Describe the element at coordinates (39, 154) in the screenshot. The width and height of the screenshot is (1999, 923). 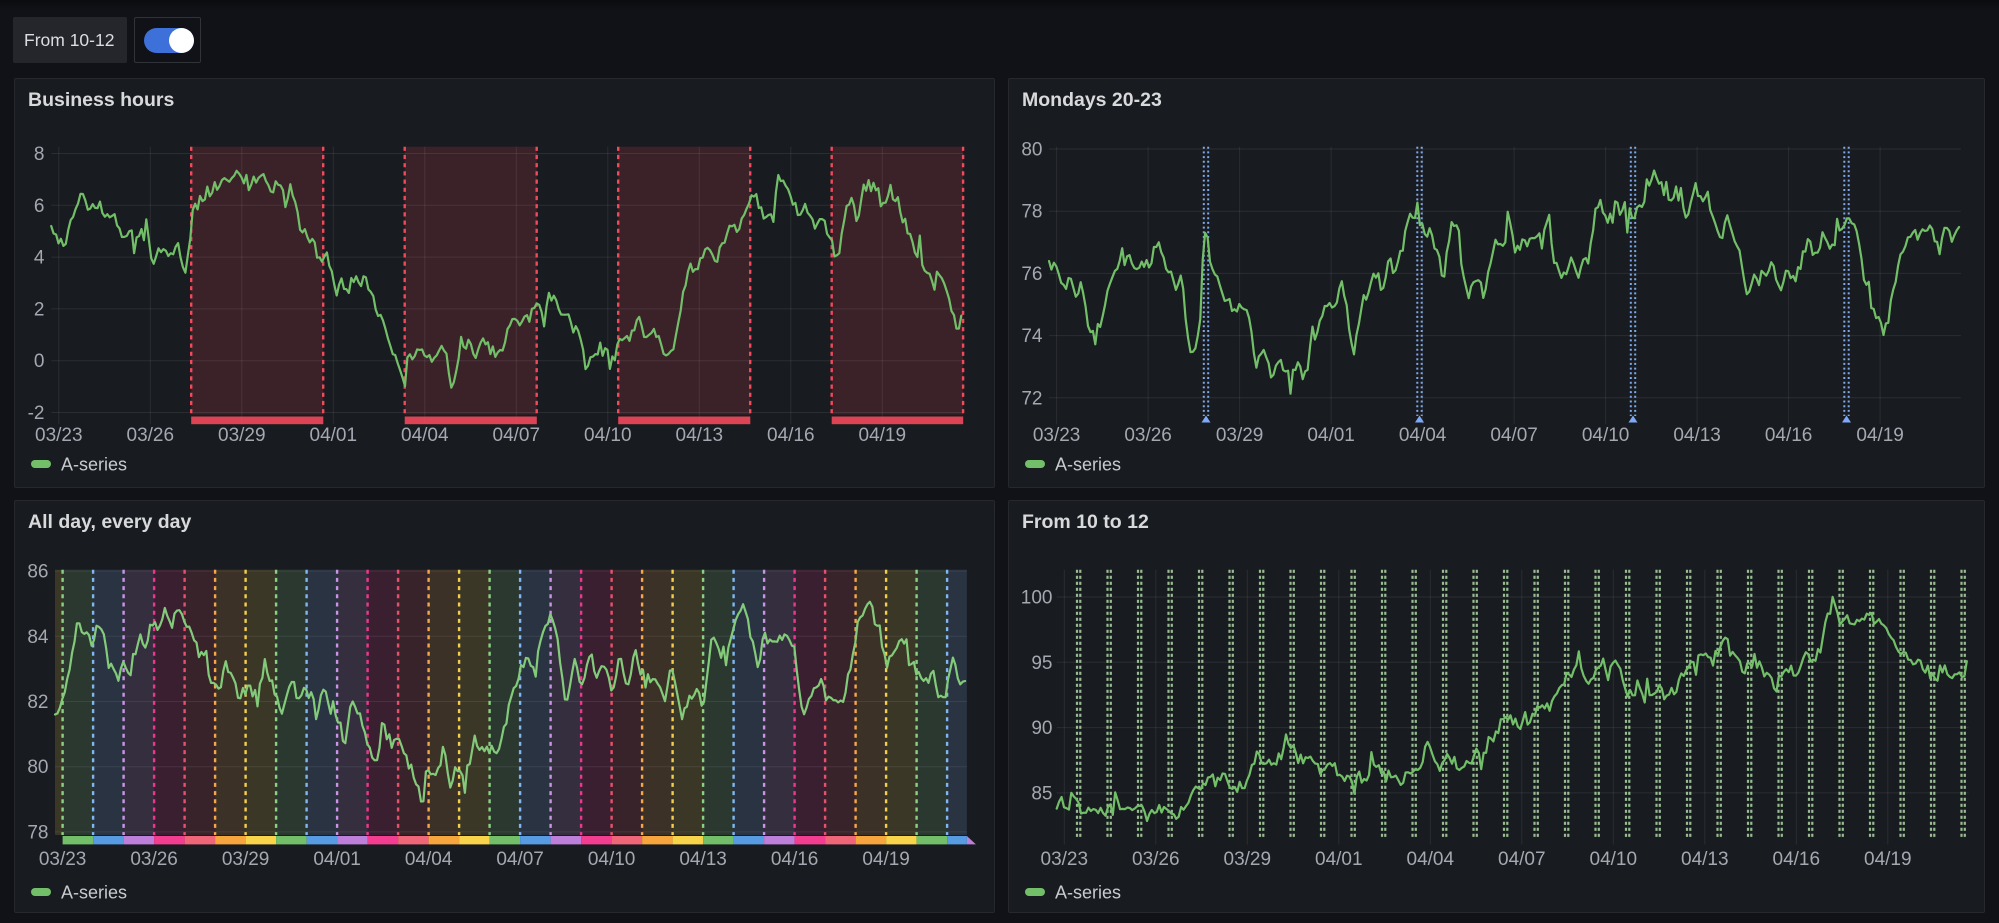
I see `svg-text: 8` at that location.